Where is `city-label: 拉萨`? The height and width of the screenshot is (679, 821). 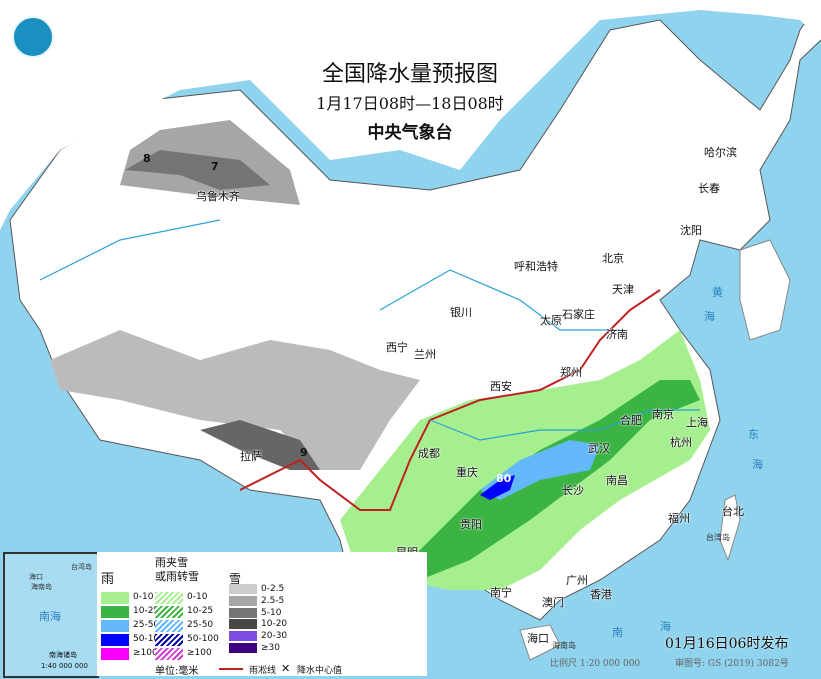
city-label: 拉萨 is located at coordinates (251, 456).